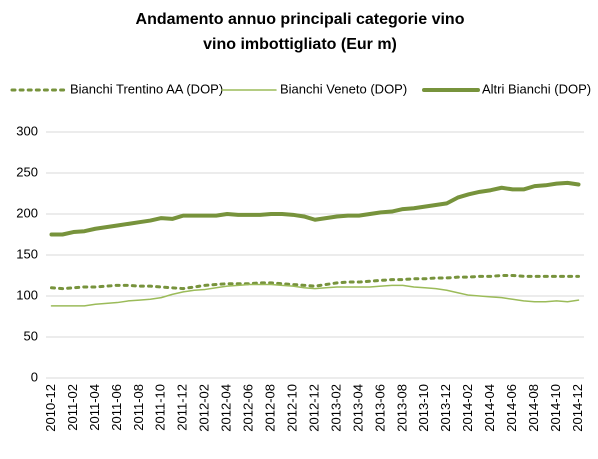 The image size is (598, 459). Describe the element at coordinates (511, 408) in the screenshot. I see `x-tick-label: 2014-06` at that location.